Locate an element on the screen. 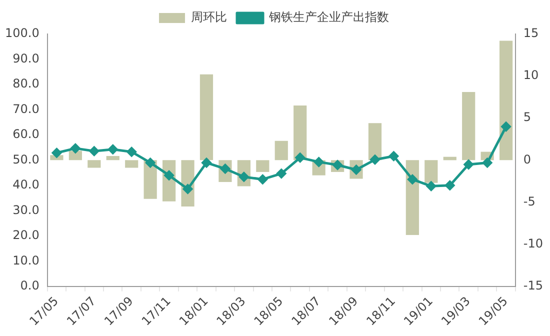  y-tick-label: 50.0 is located at coordinates (26, 159).